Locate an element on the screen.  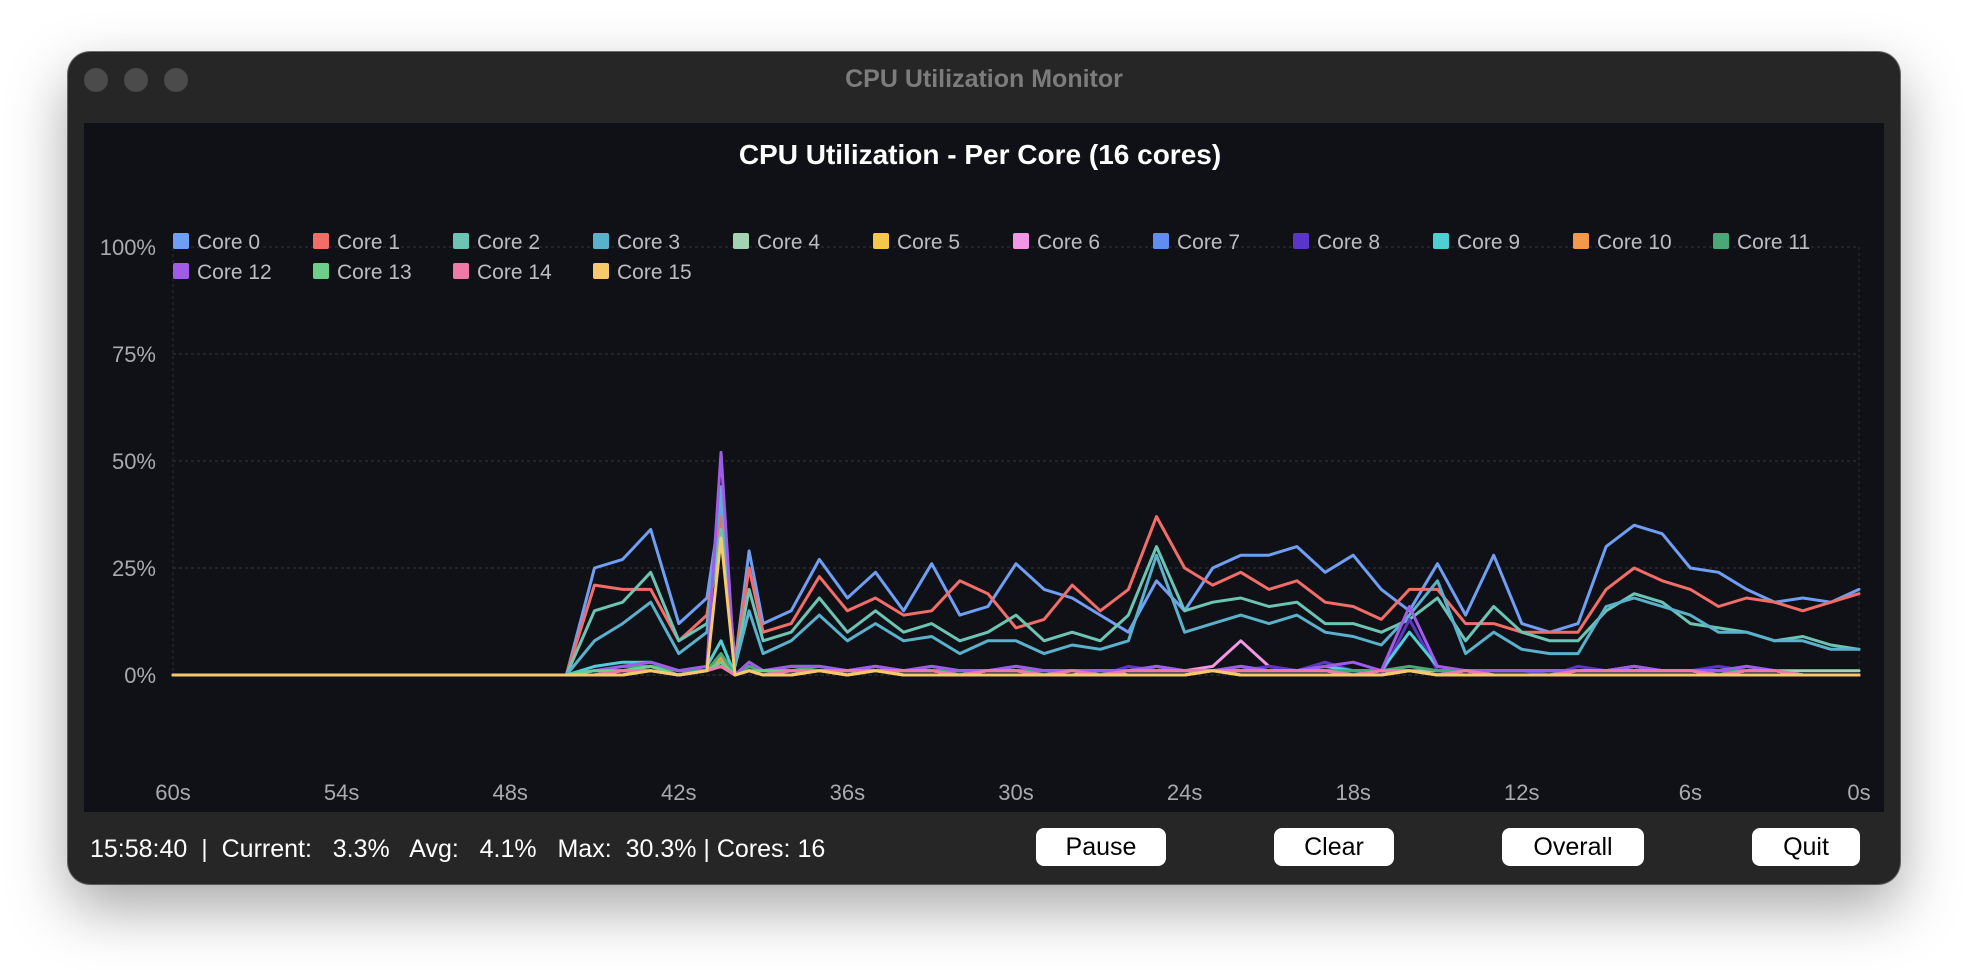
legend-item-core-14: Core 14 is located at coordinates (502, 272).